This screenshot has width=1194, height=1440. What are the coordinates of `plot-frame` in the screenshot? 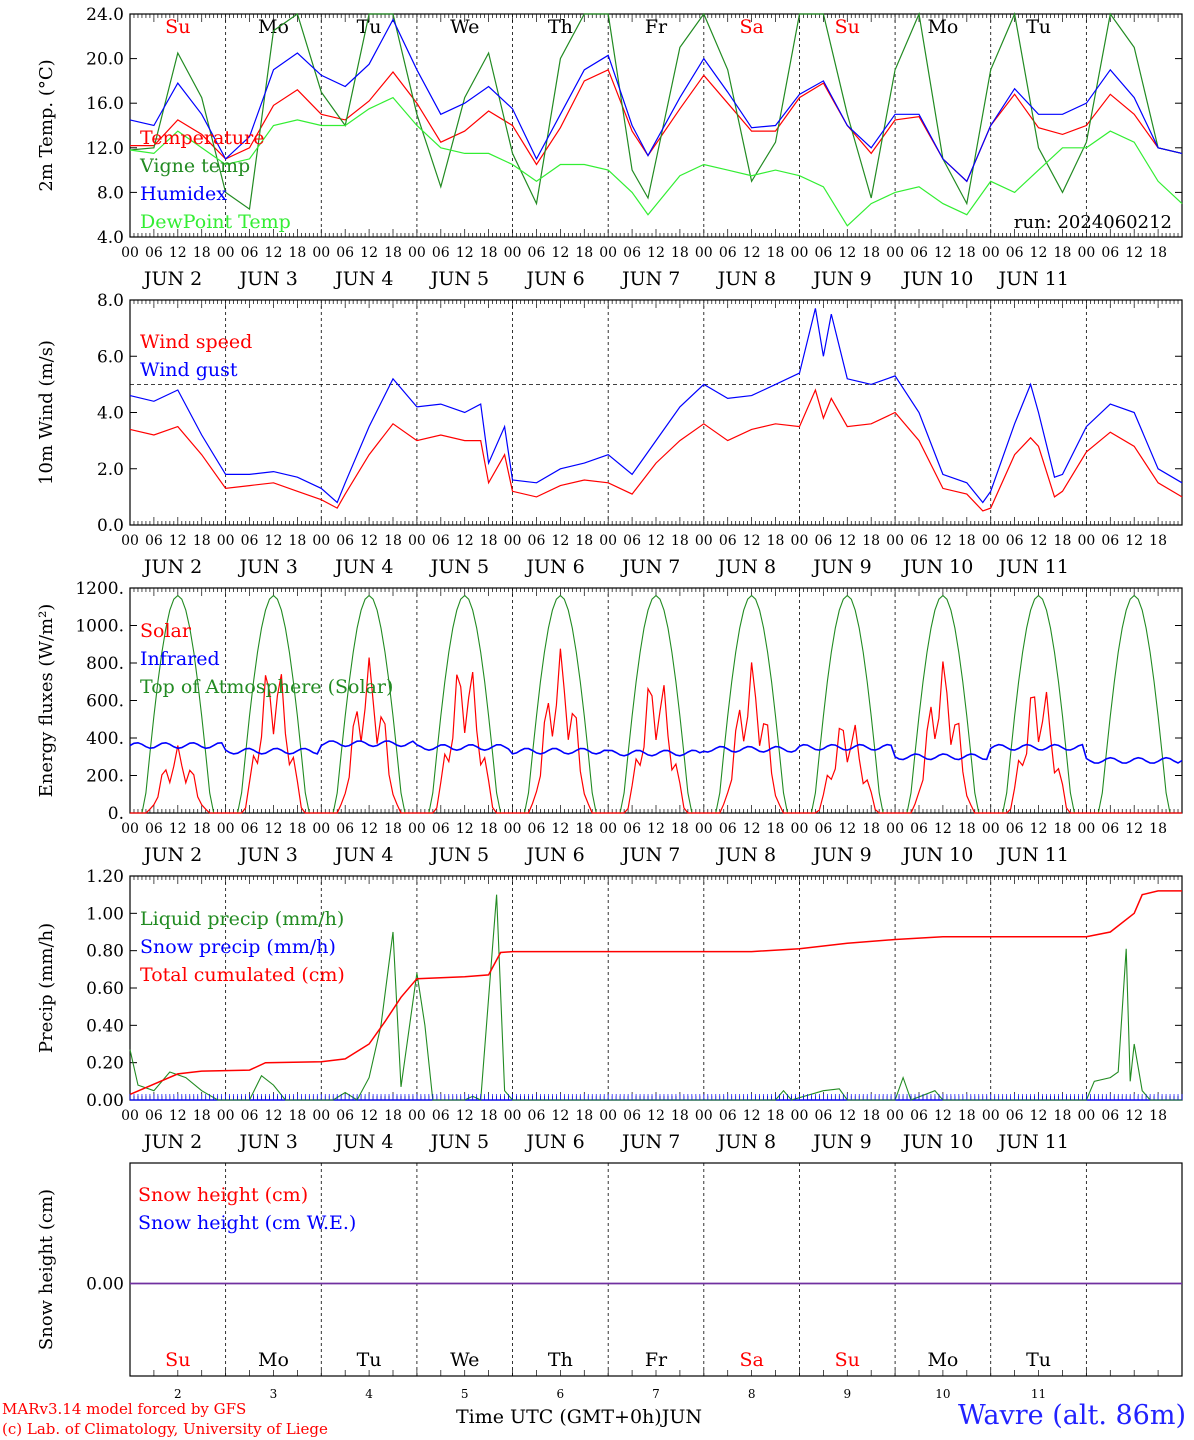 It's located at (656, 125).